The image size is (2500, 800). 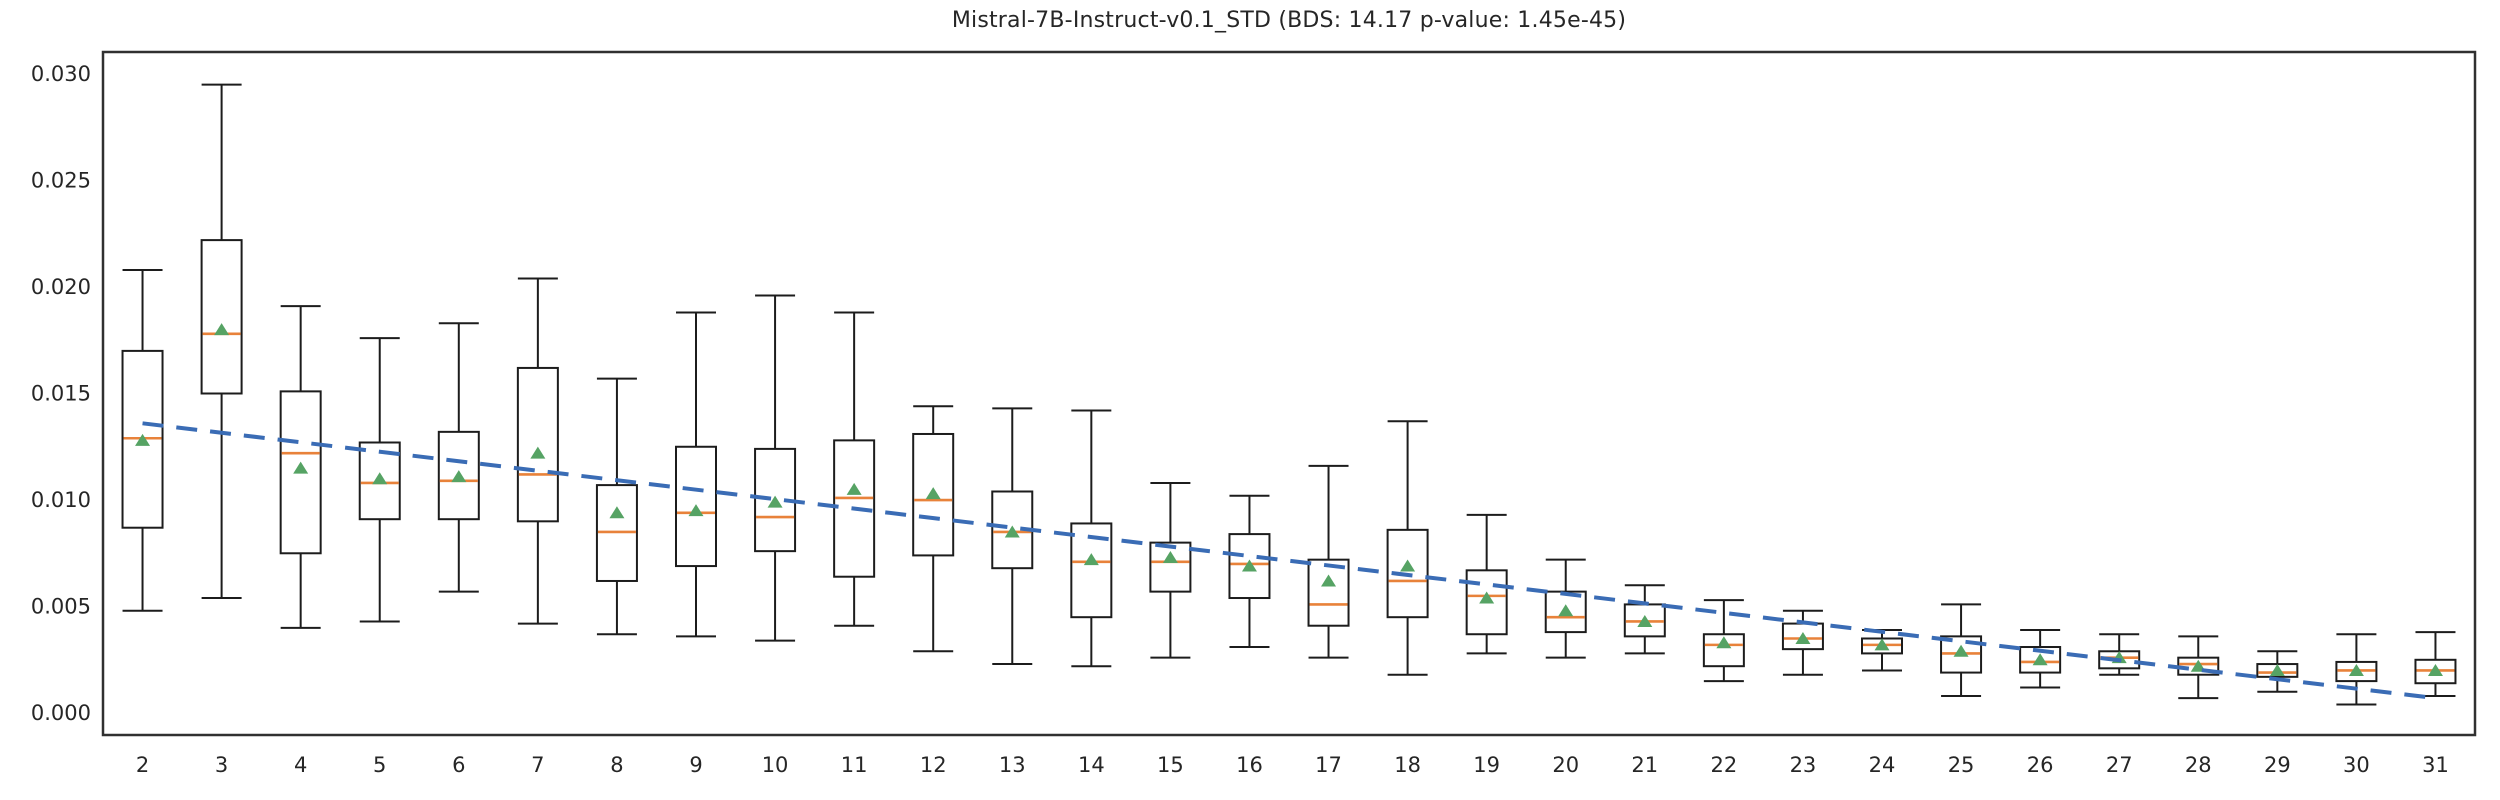 I want to click on x-tick-label: 26, so click(x=2040, y=765).